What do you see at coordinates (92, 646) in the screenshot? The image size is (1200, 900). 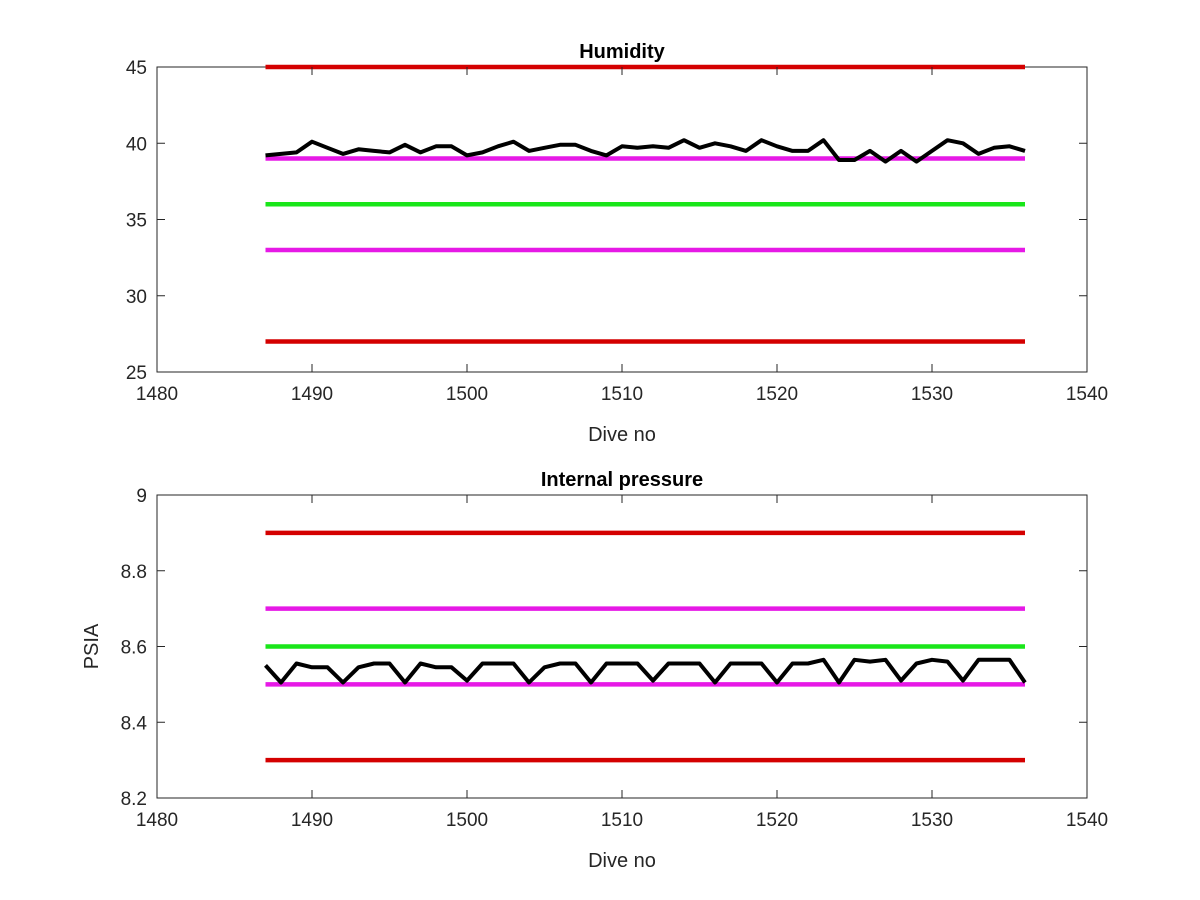 I see `y-axis-label: PSIA` at bounding box center [92, 646].